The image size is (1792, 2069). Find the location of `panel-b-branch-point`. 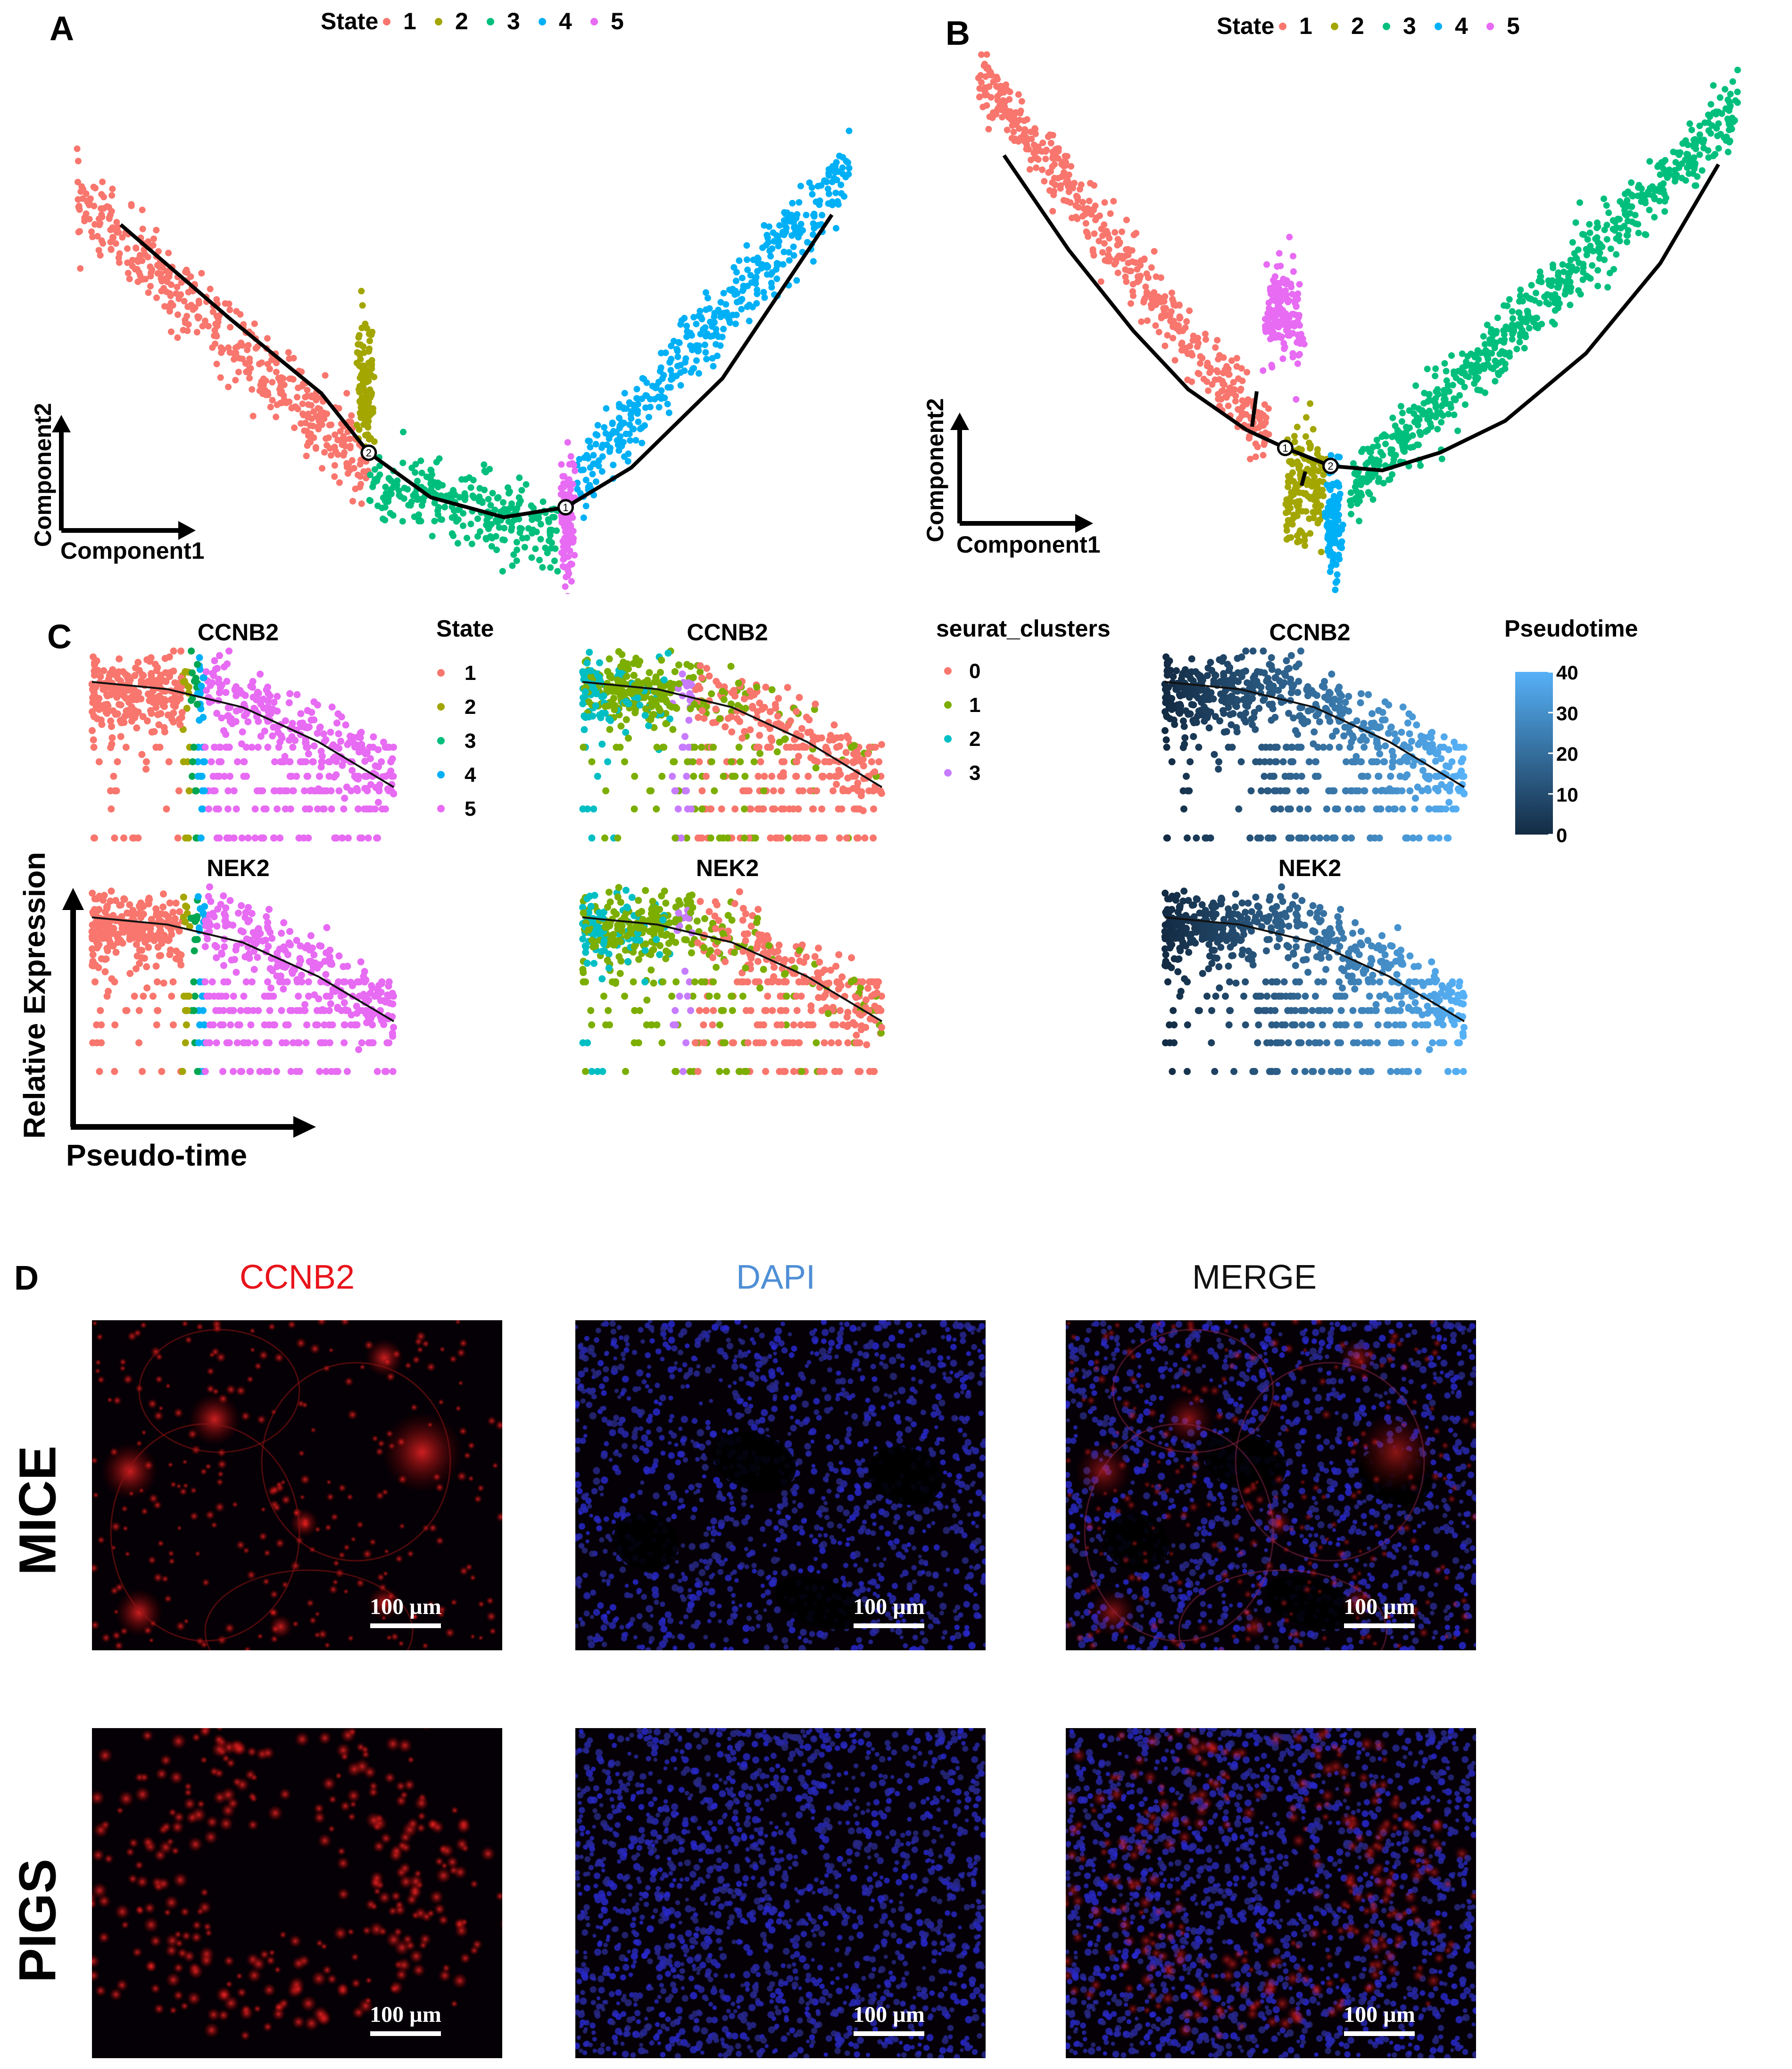

panel-b-branch-point is located at coordinates (1285, 448).